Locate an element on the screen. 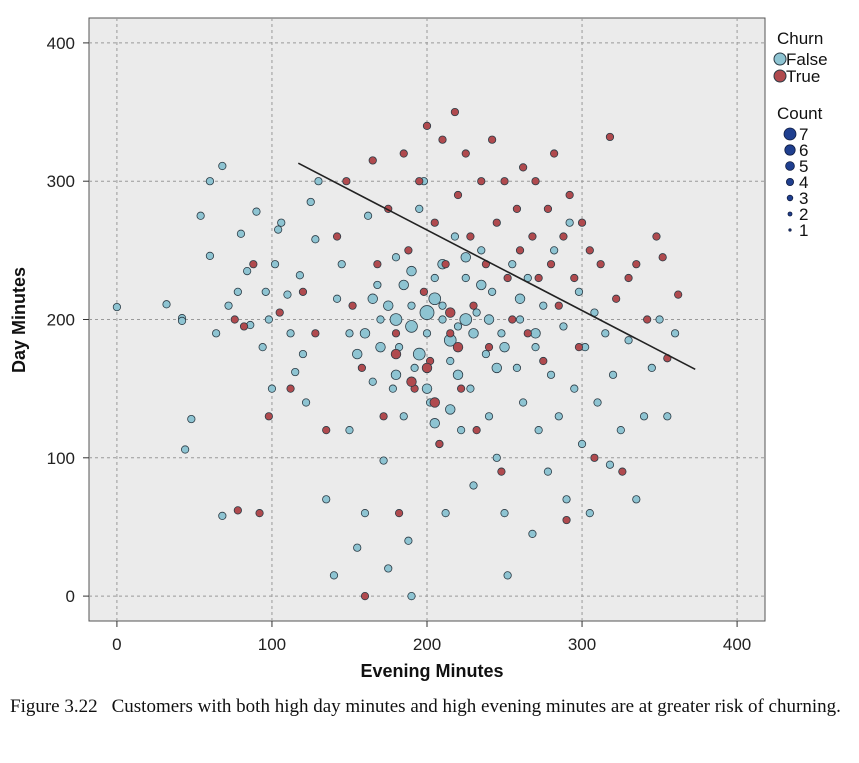  legend-churn-label: True is located at coordinates (803, 76).